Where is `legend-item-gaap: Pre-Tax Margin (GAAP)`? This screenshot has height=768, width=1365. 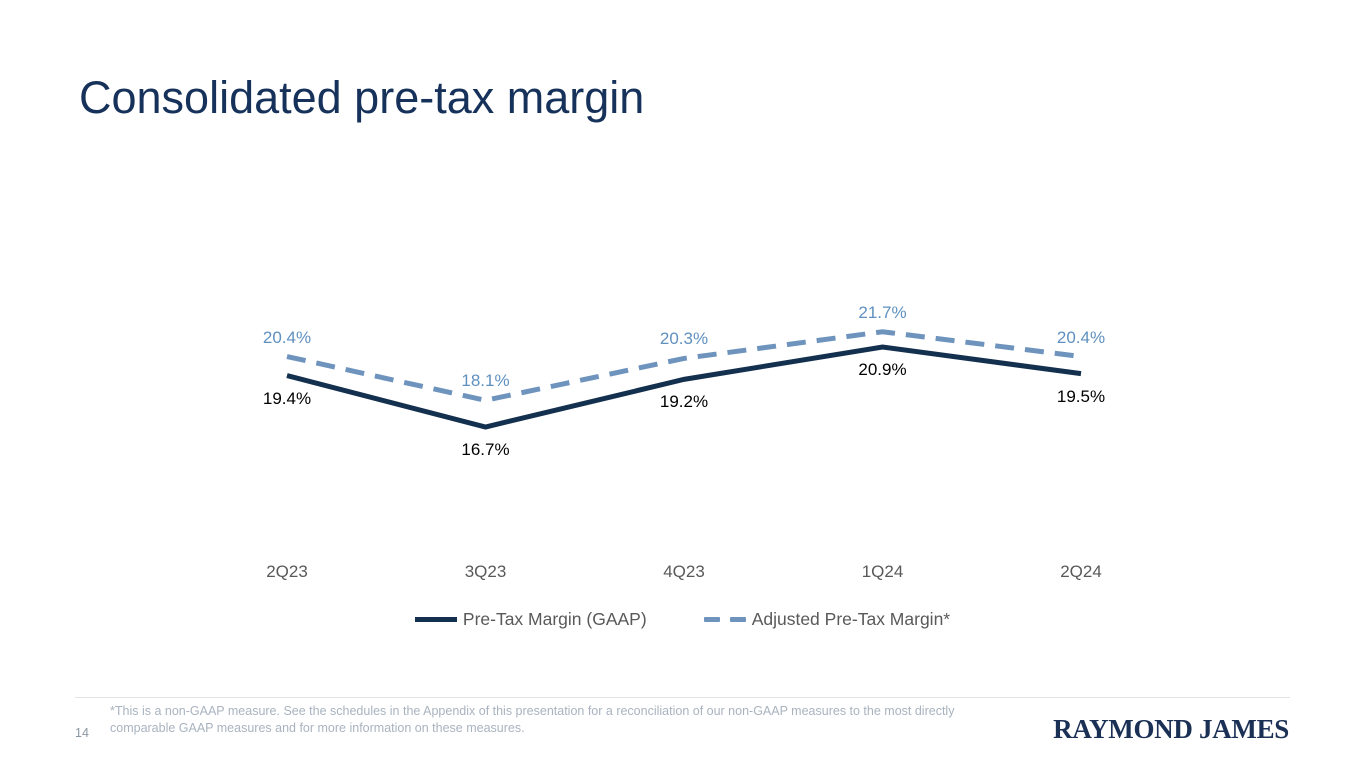 legend-item-gaap: Pre-Tax Margin (GAAP) is located at coordinates (530, 619).